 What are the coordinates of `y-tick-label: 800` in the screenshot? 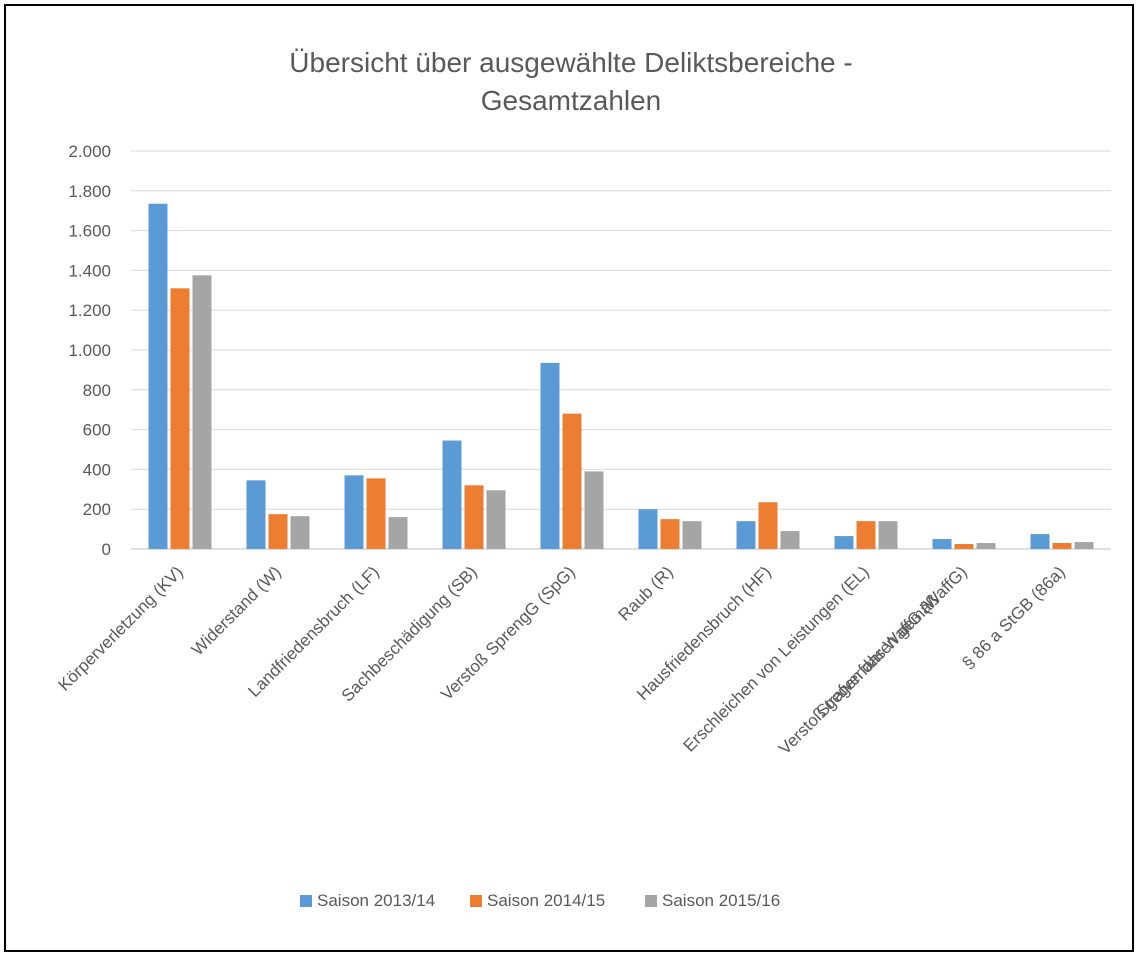 It's located at (97, 390).